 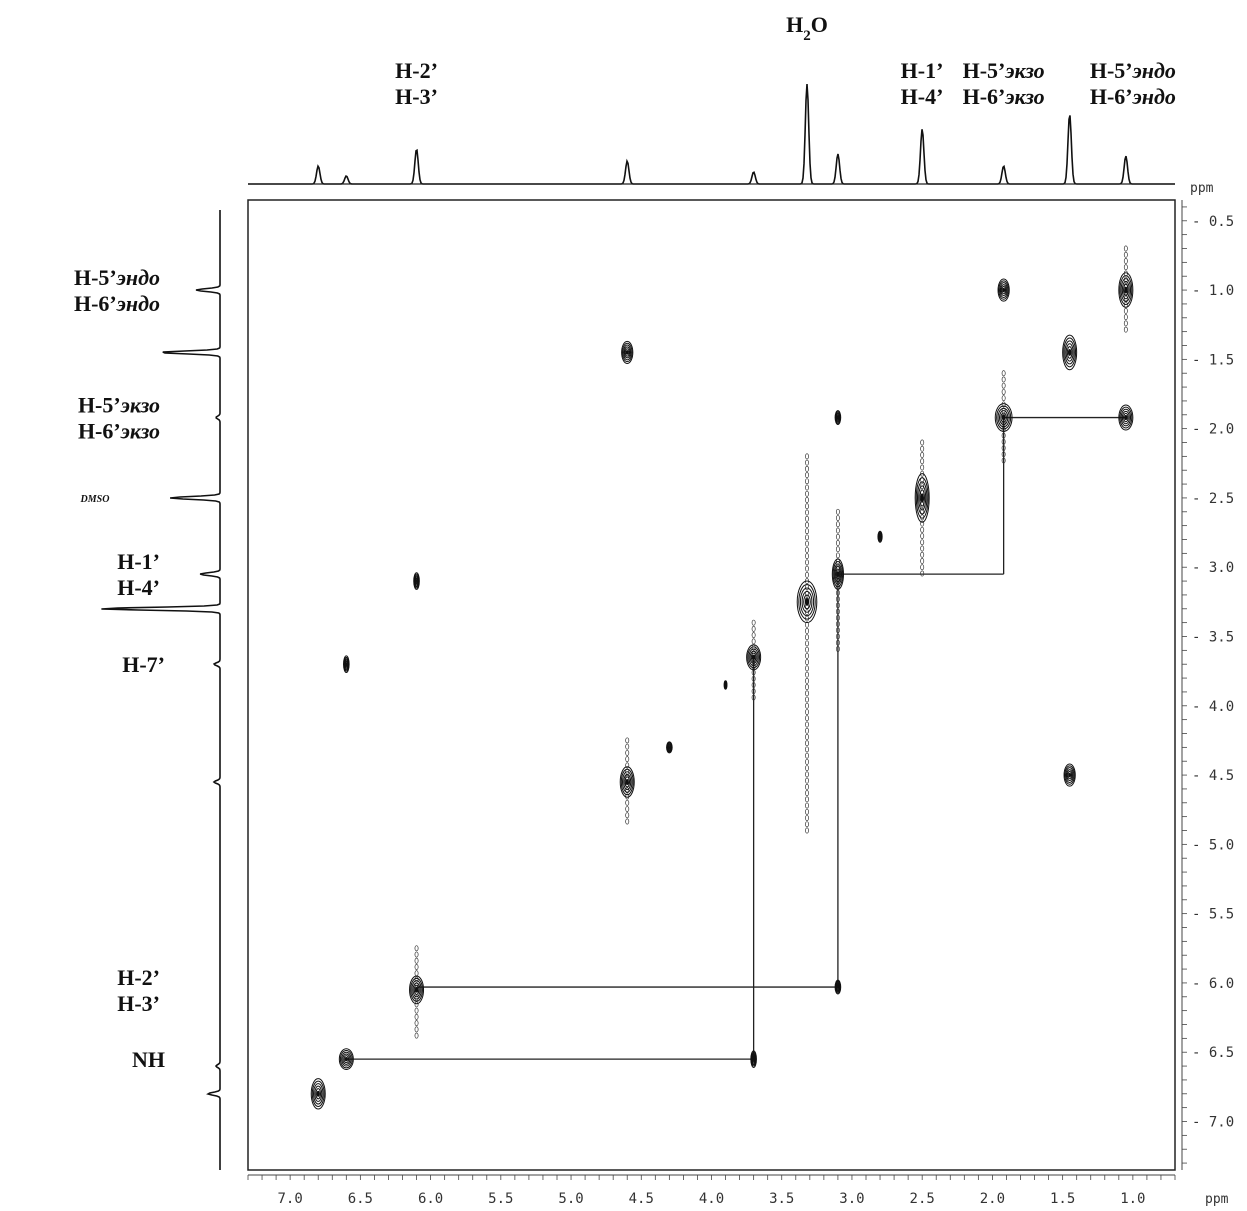 I want to click on label-part: H-4’, so click(x=922, y=96).